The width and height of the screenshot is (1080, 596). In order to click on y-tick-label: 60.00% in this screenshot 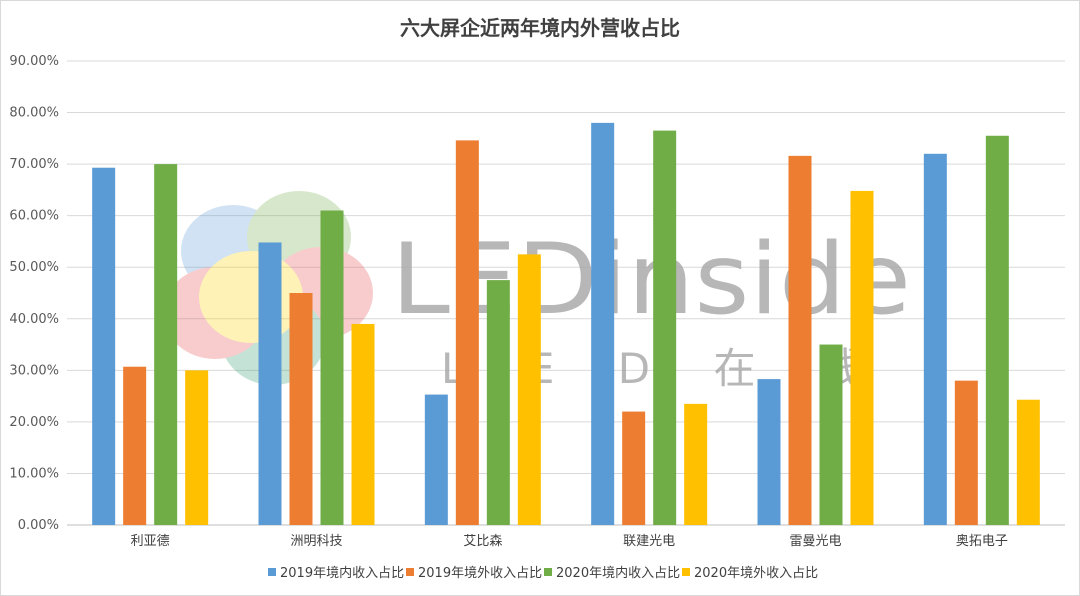, I will do `click(34, 216)`.